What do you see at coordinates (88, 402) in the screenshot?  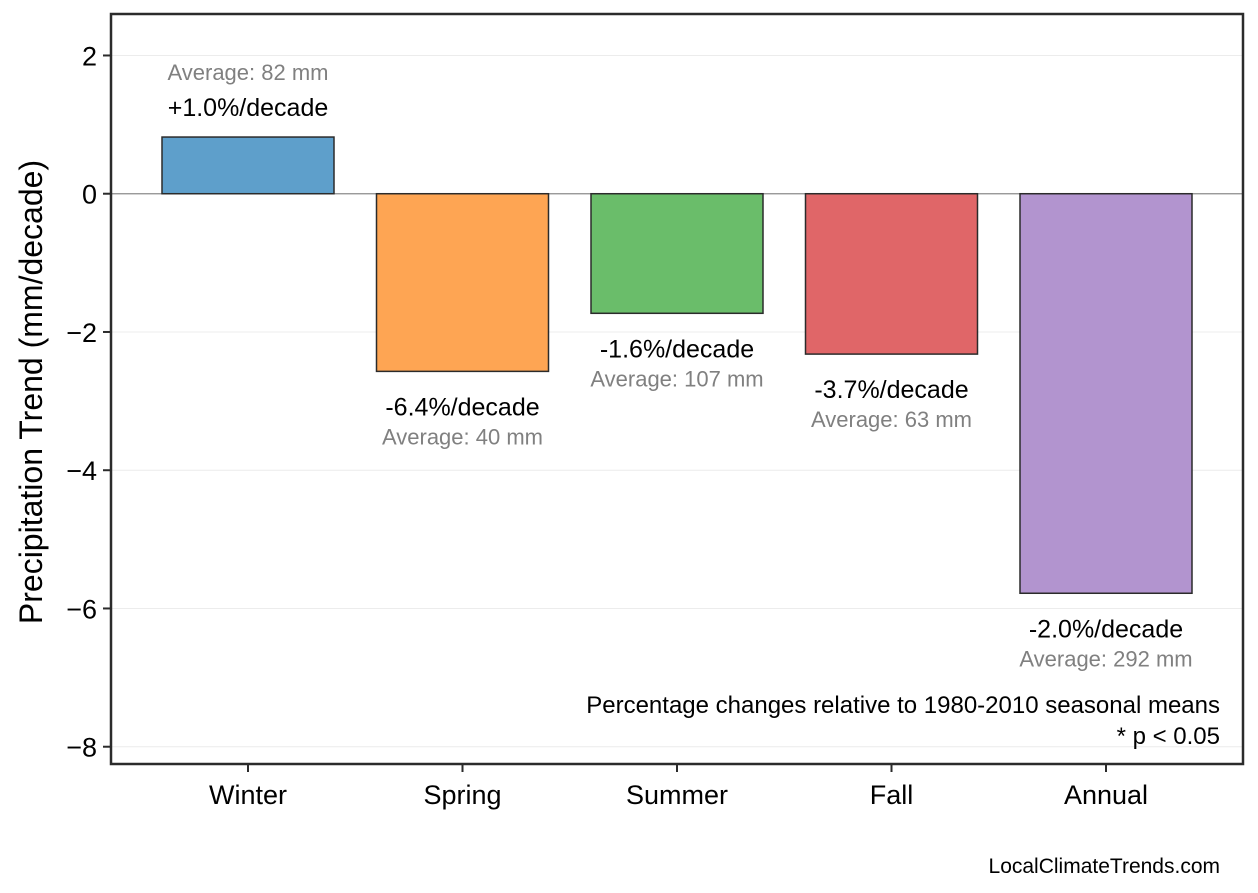 I see `y-axis-ticks: 2 0 −2 −4 −6 −8` at bounding box center [88, 402].